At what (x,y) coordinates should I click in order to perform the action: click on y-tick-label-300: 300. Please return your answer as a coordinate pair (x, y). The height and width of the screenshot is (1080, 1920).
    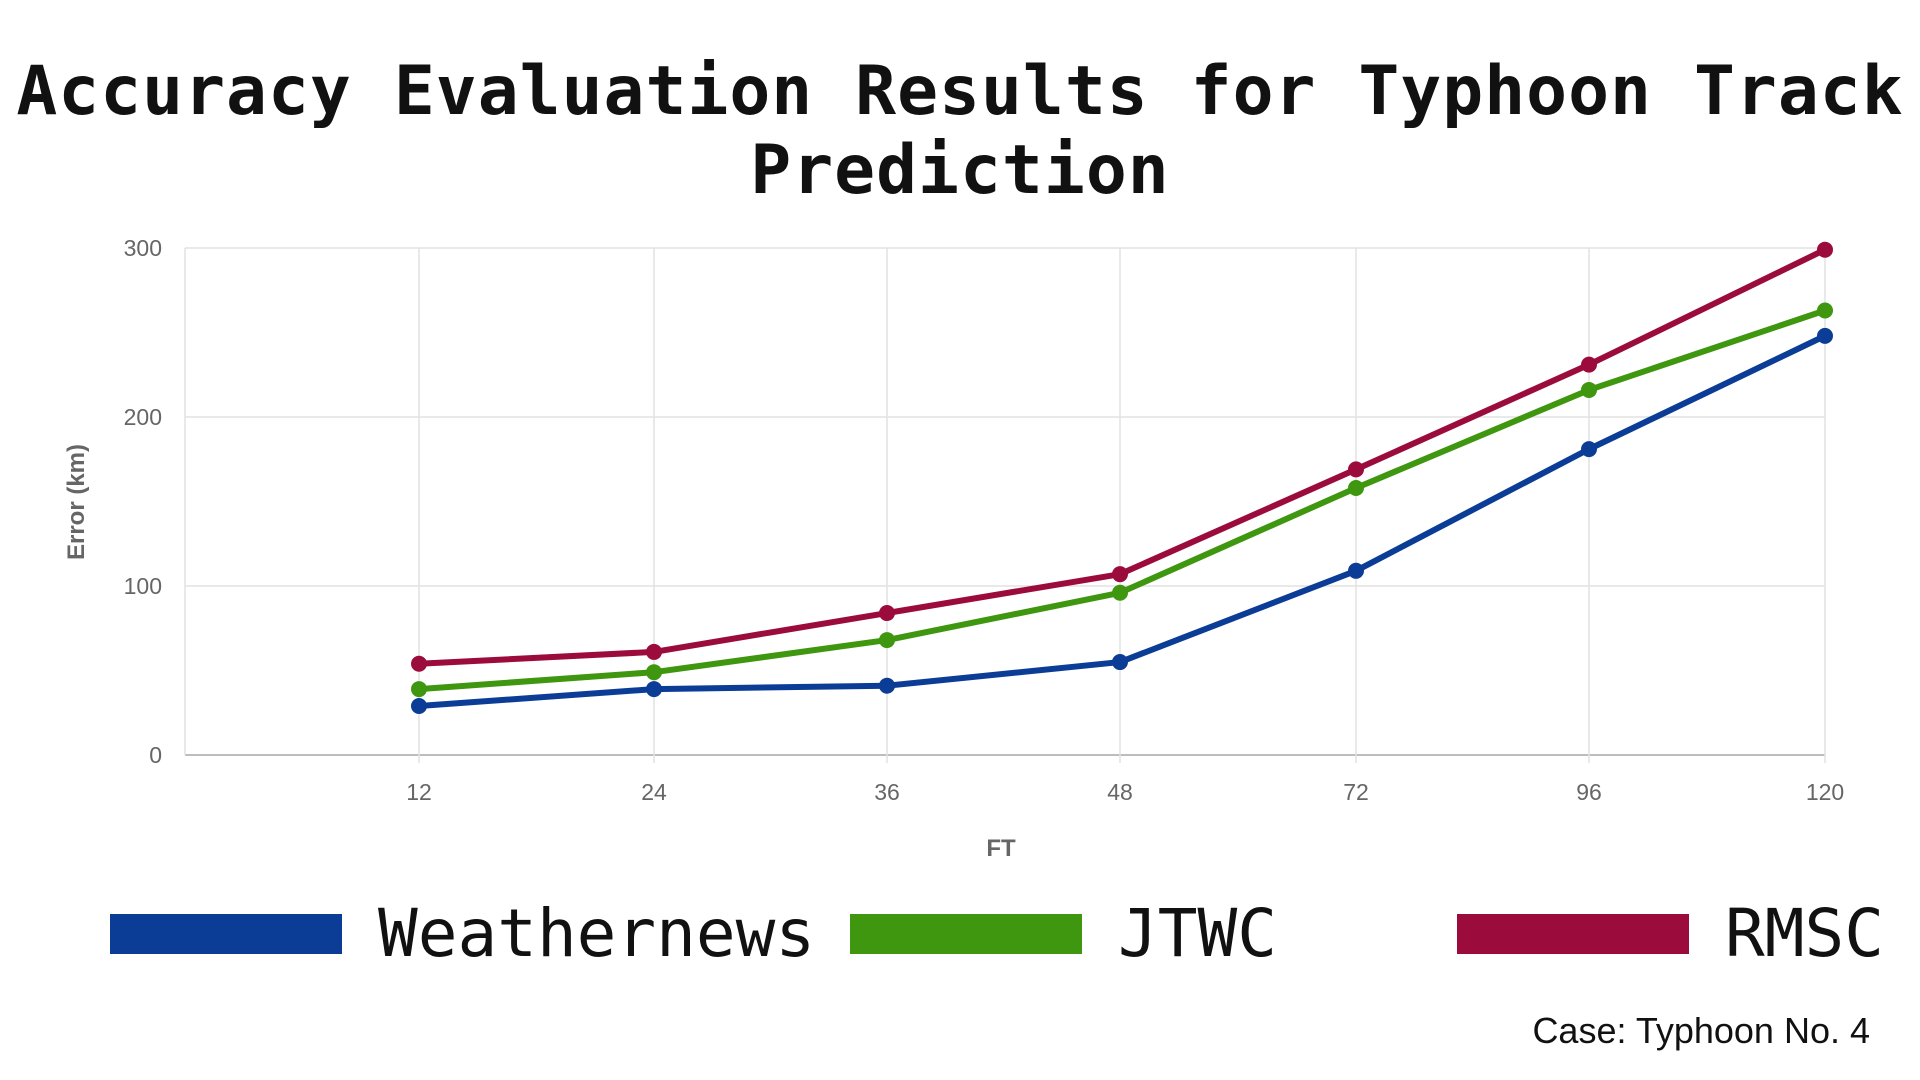
    Looking at the image, I should click on (143, 248).